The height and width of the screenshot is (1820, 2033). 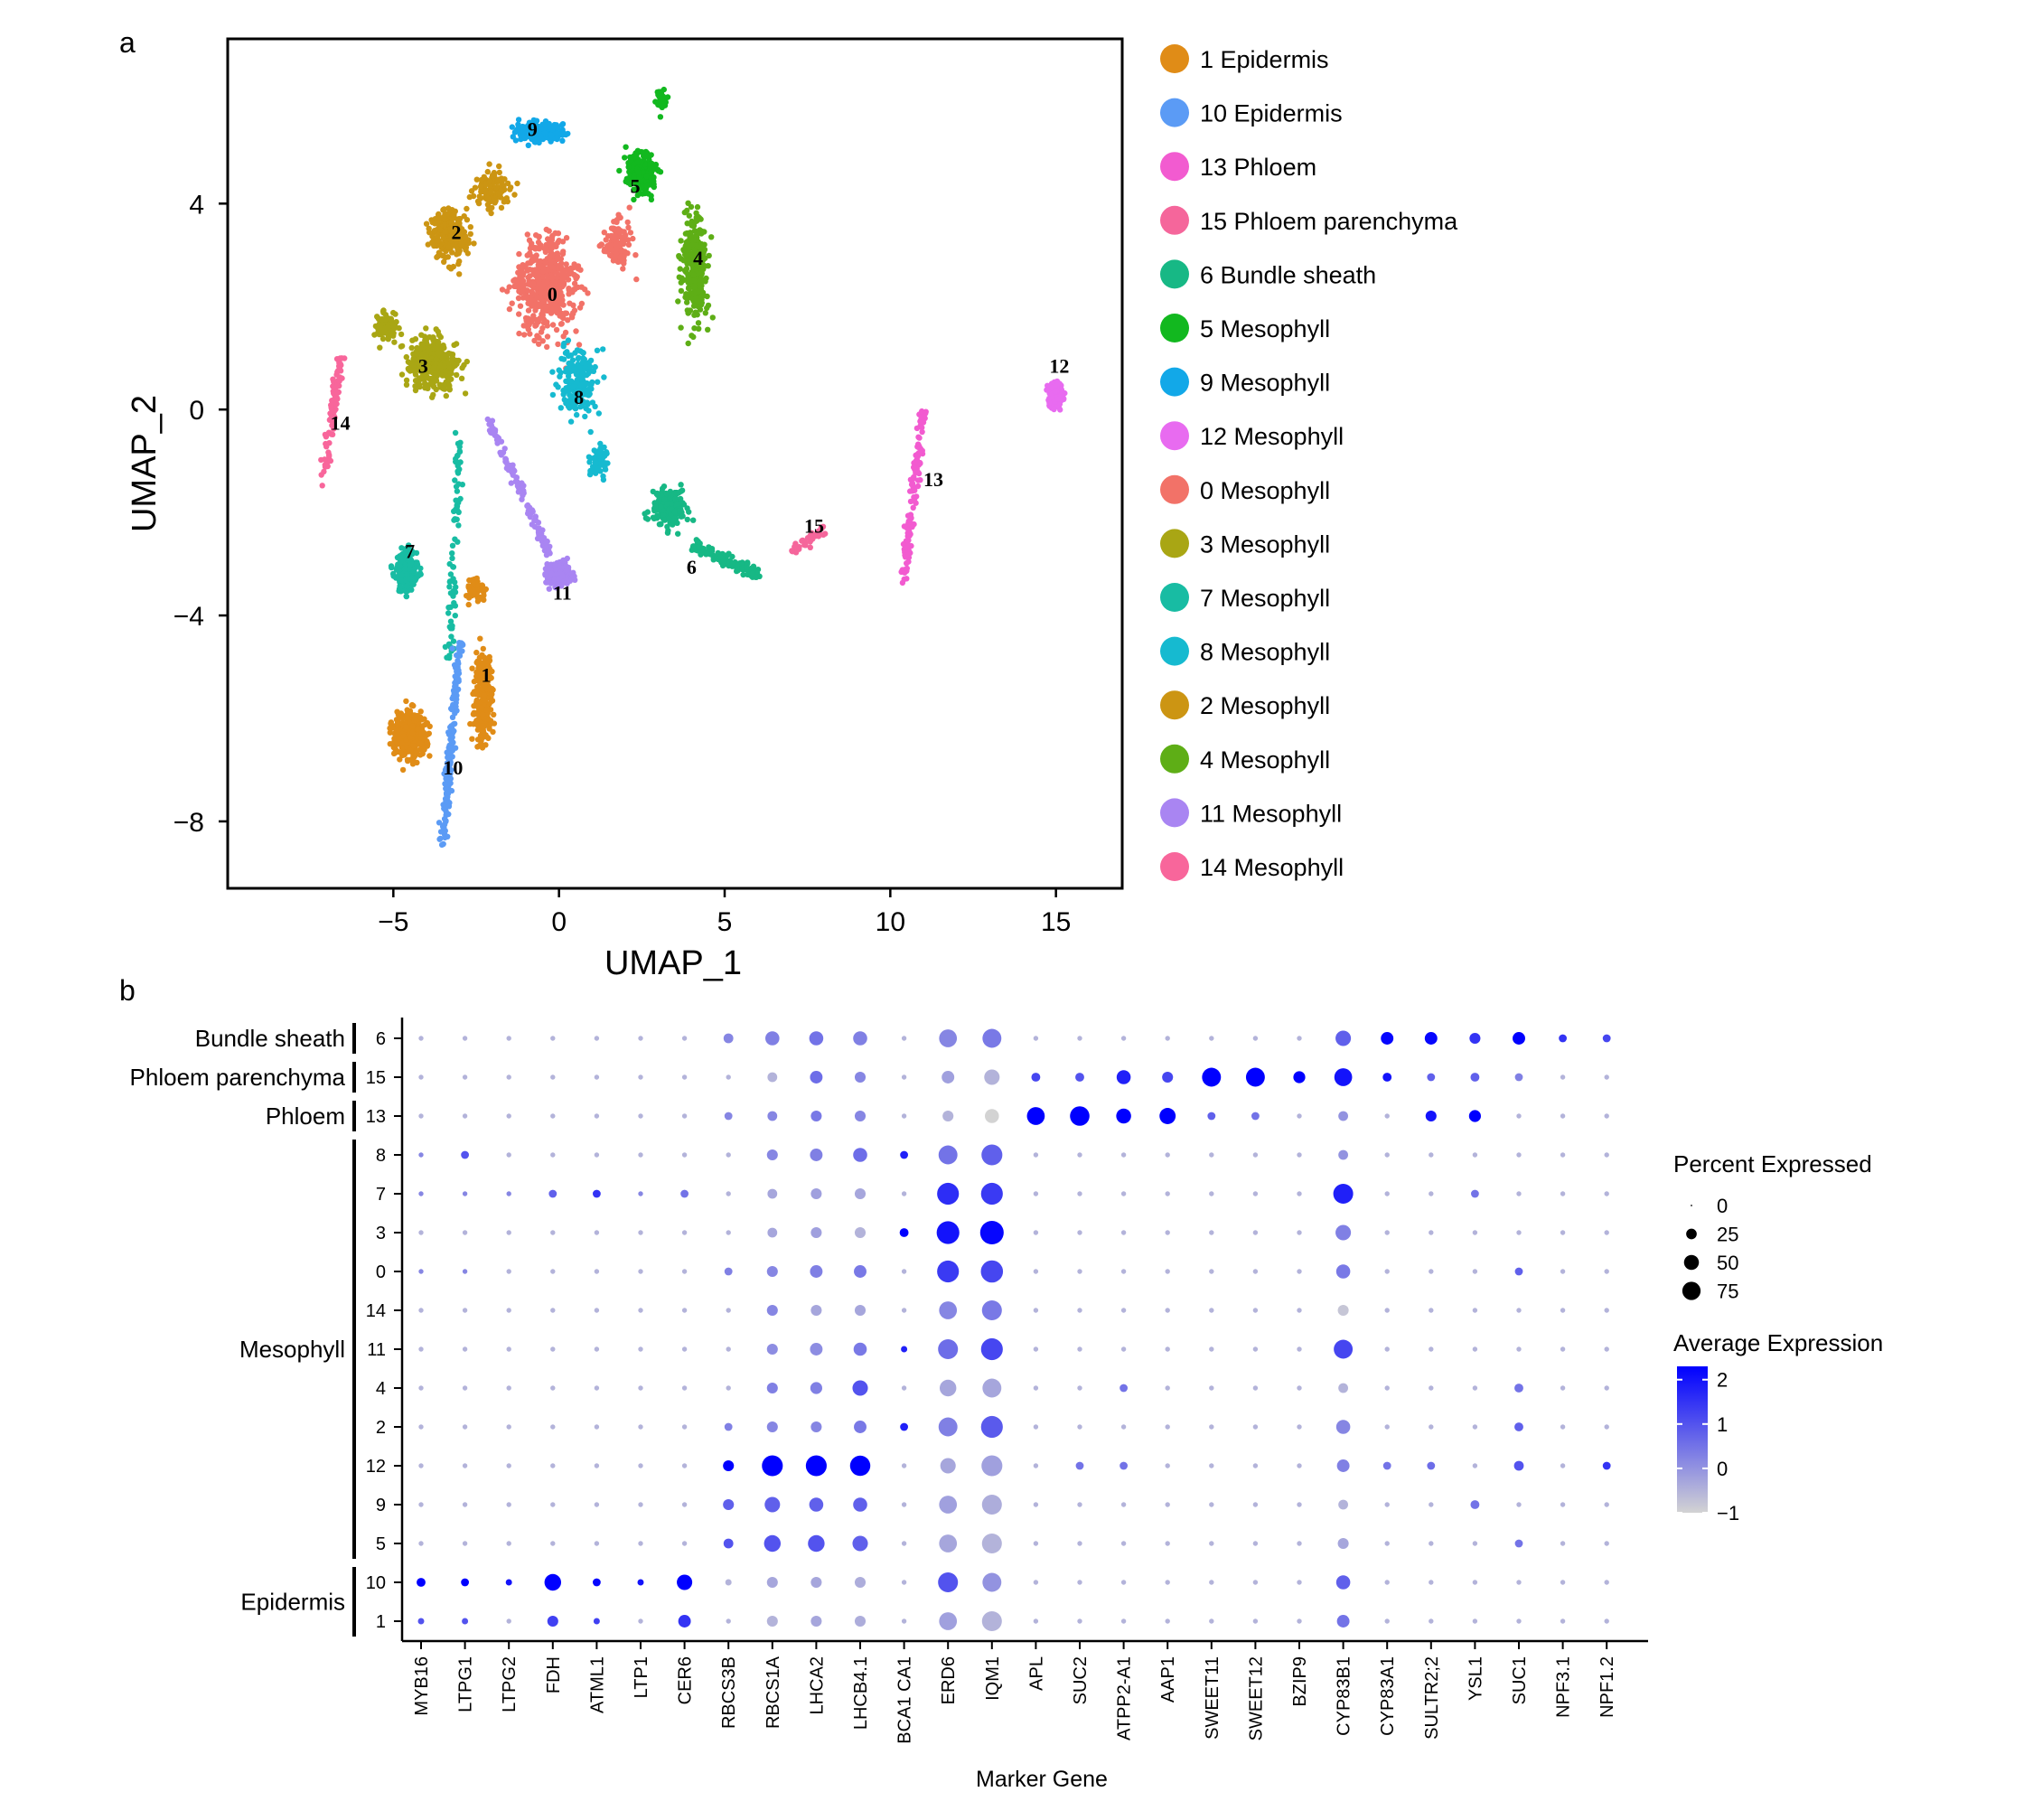 I want to click on y-tick-label: −4, so click(x=188, y=617).